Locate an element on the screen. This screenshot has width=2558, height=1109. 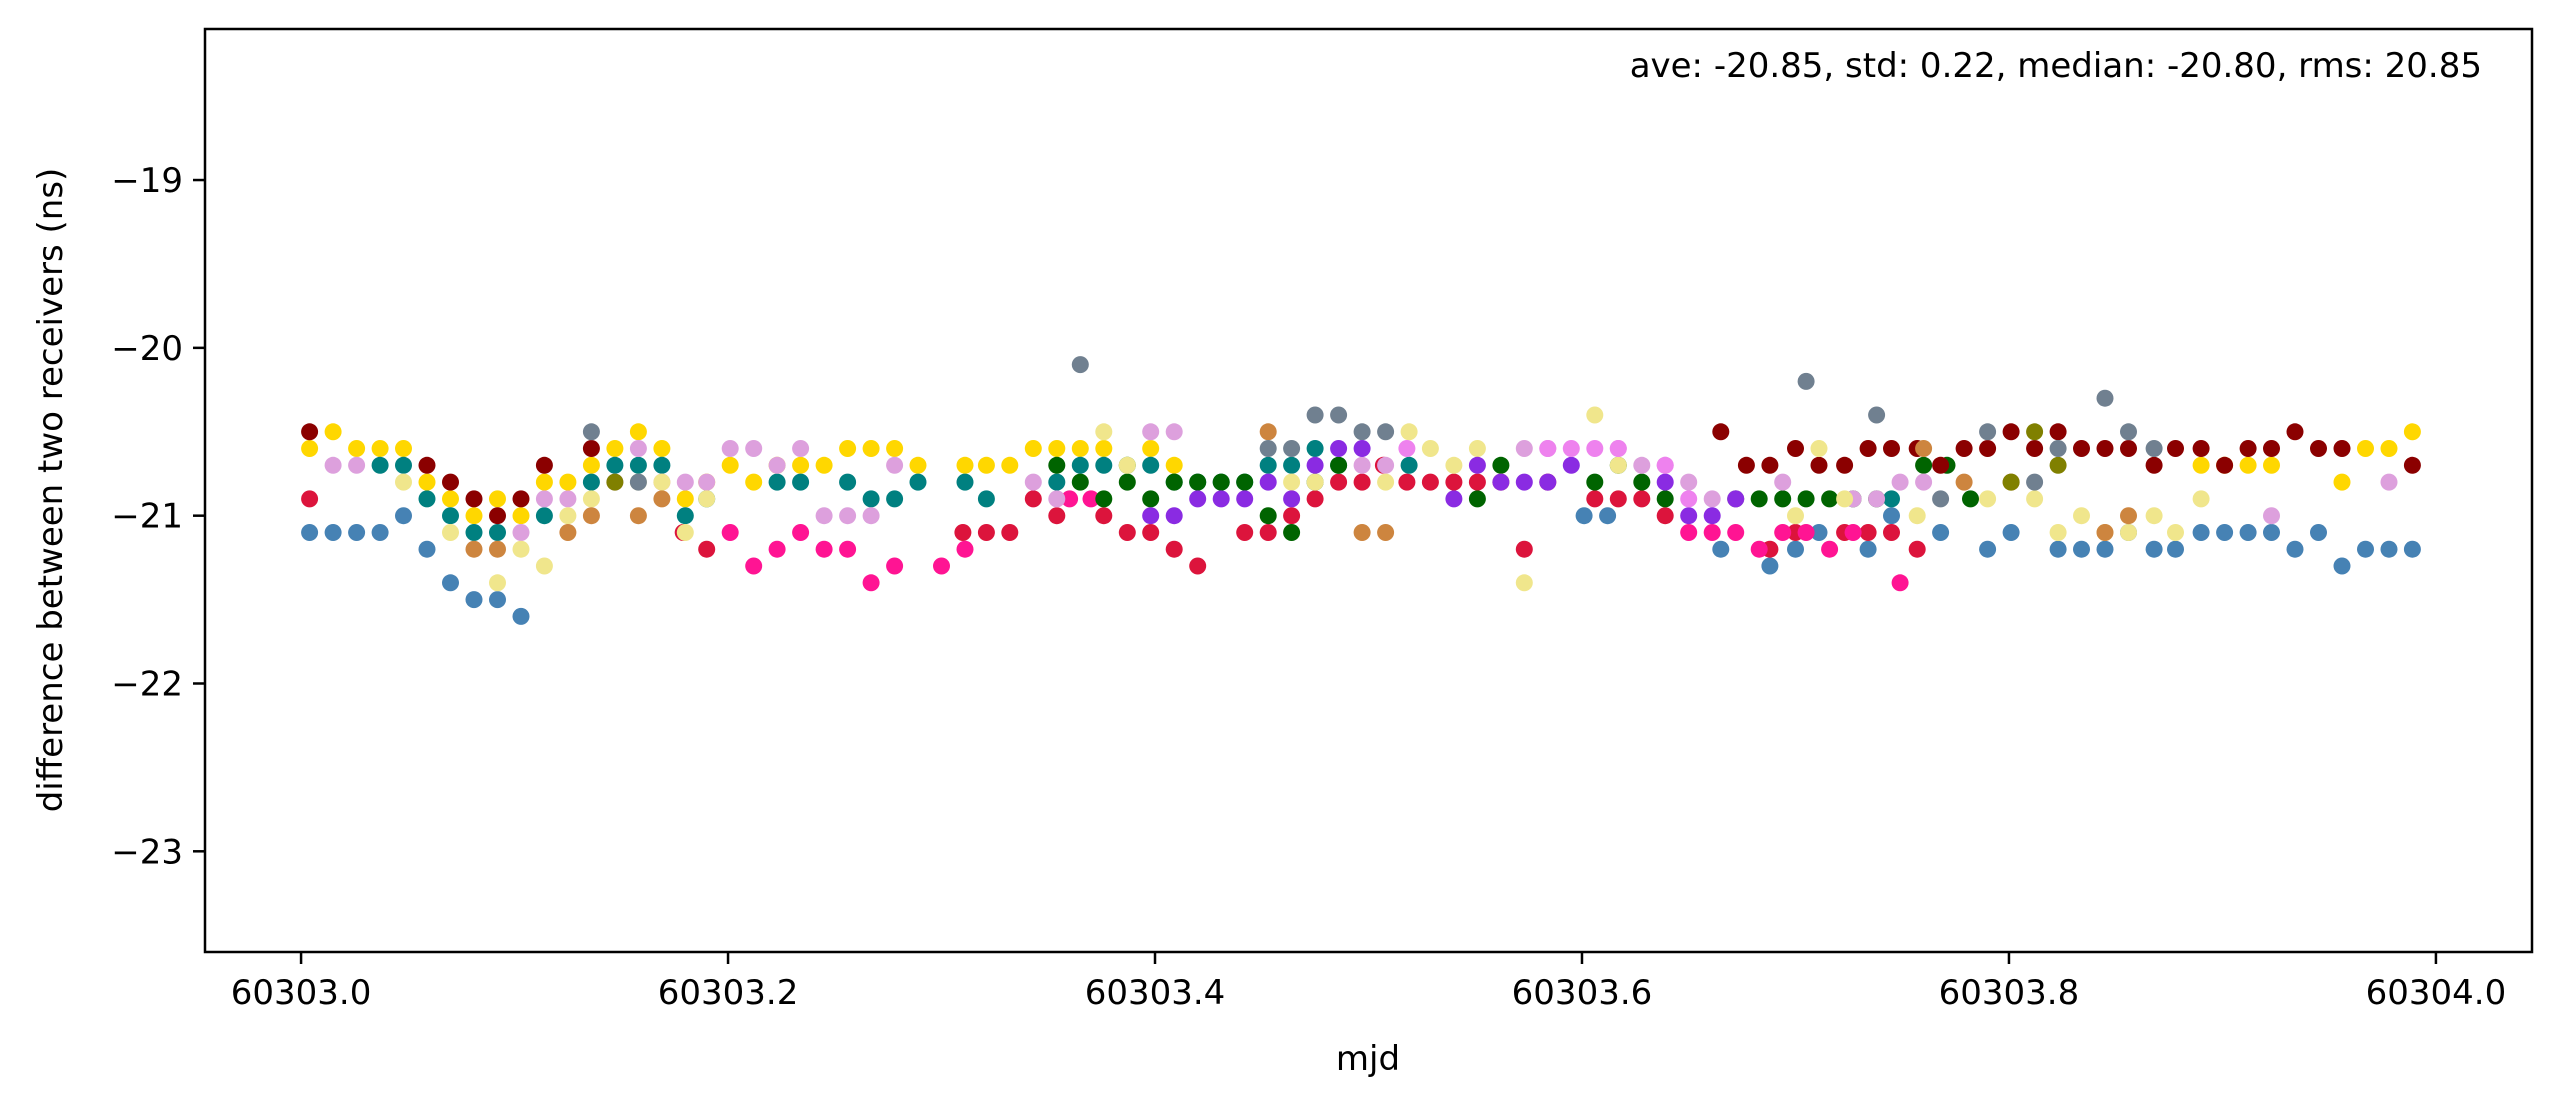
y-tick-label: −19 is located at coordinates (147, 181).